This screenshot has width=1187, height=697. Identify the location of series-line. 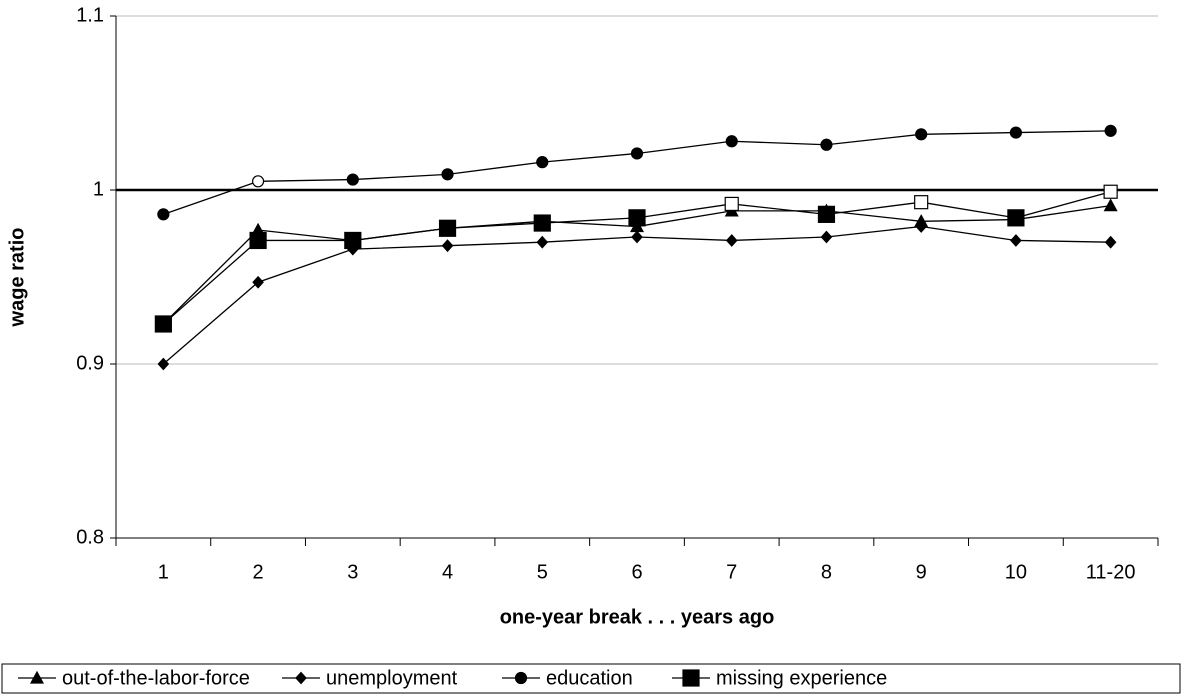
(637, 172).